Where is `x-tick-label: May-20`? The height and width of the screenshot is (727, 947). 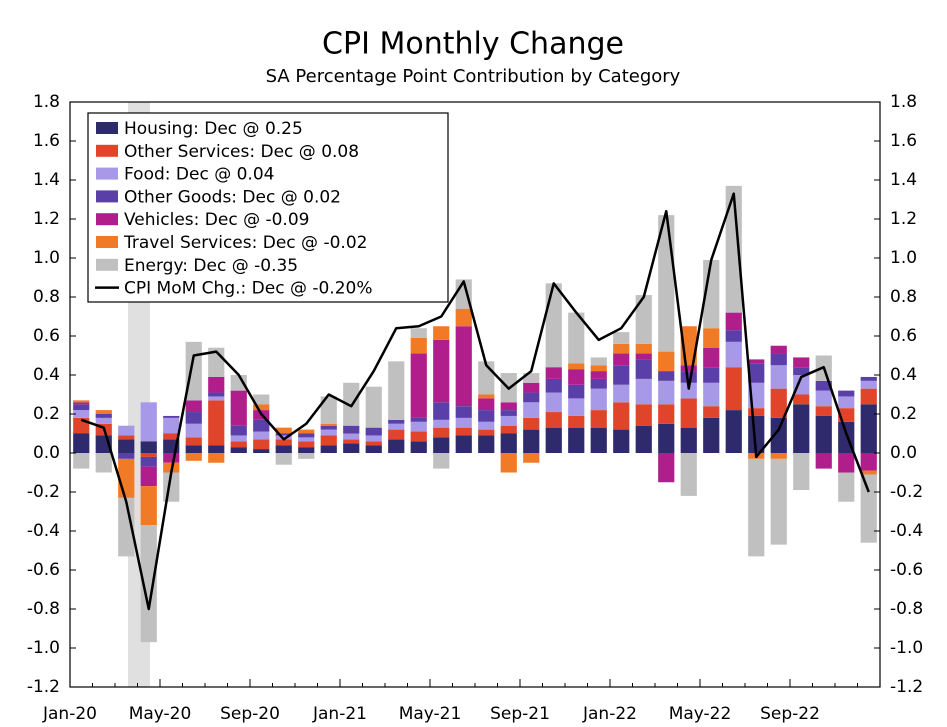
x-tick-label: May-20 is located at coordinates (160, 714).